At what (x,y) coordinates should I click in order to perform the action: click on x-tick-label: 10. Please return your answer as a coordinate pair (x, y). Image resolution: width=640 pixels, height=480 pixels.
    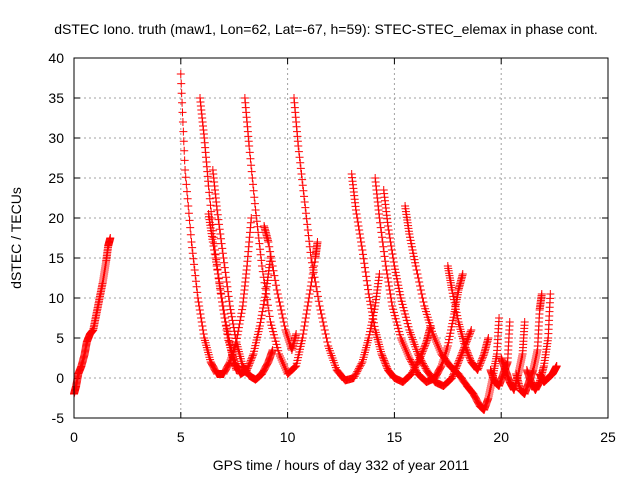
    Looking at the image, I should click on (288, 437).